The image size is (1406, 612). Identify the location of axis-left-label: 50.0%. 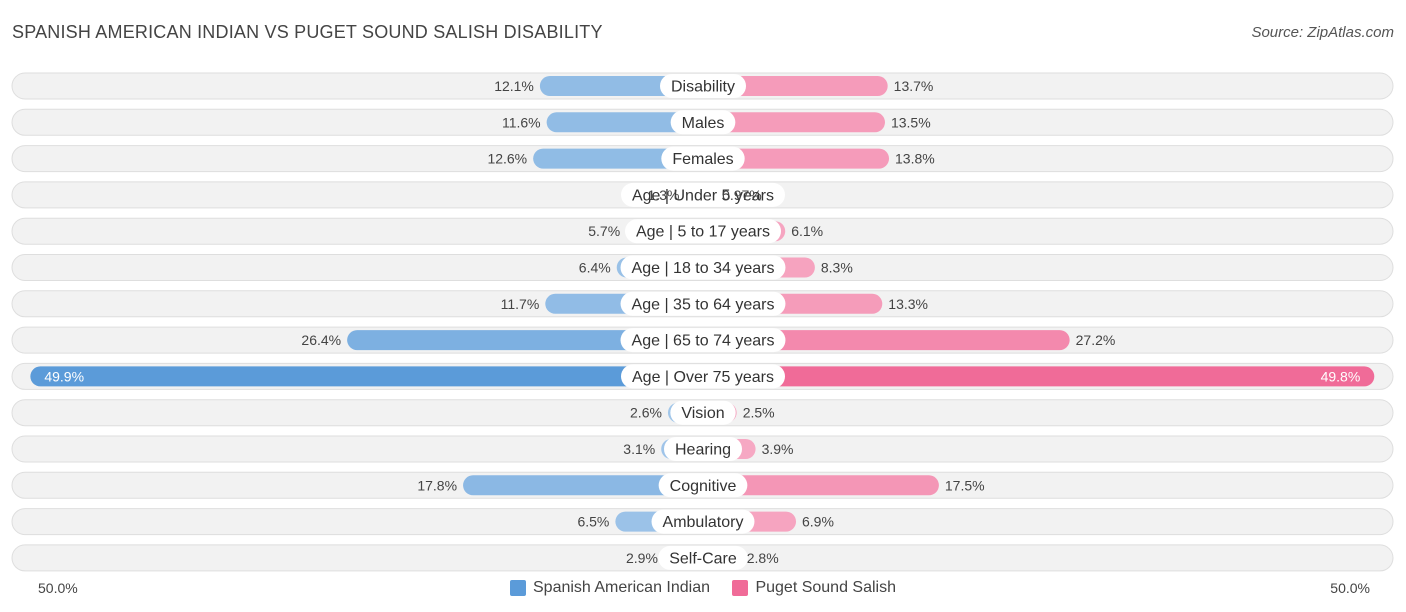
(58, 588).